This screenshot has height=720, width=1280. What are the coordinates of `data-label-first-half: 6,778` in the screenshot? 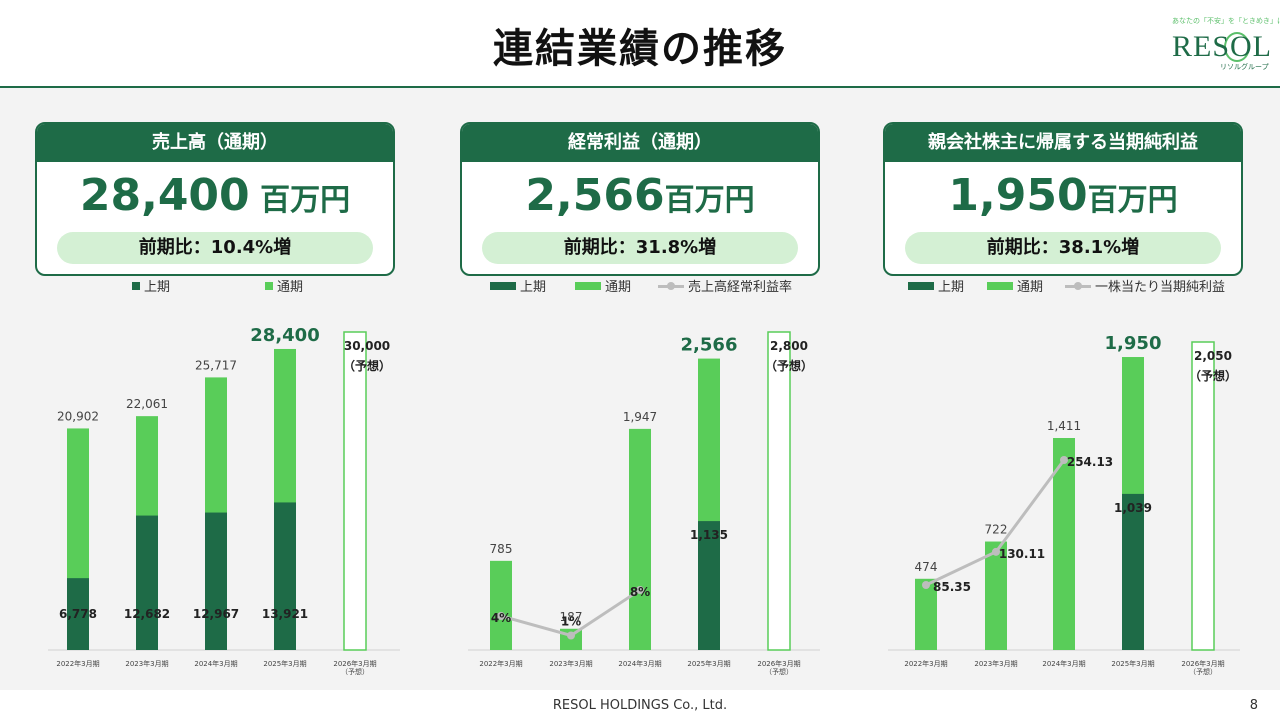 It's located at (78, 614).